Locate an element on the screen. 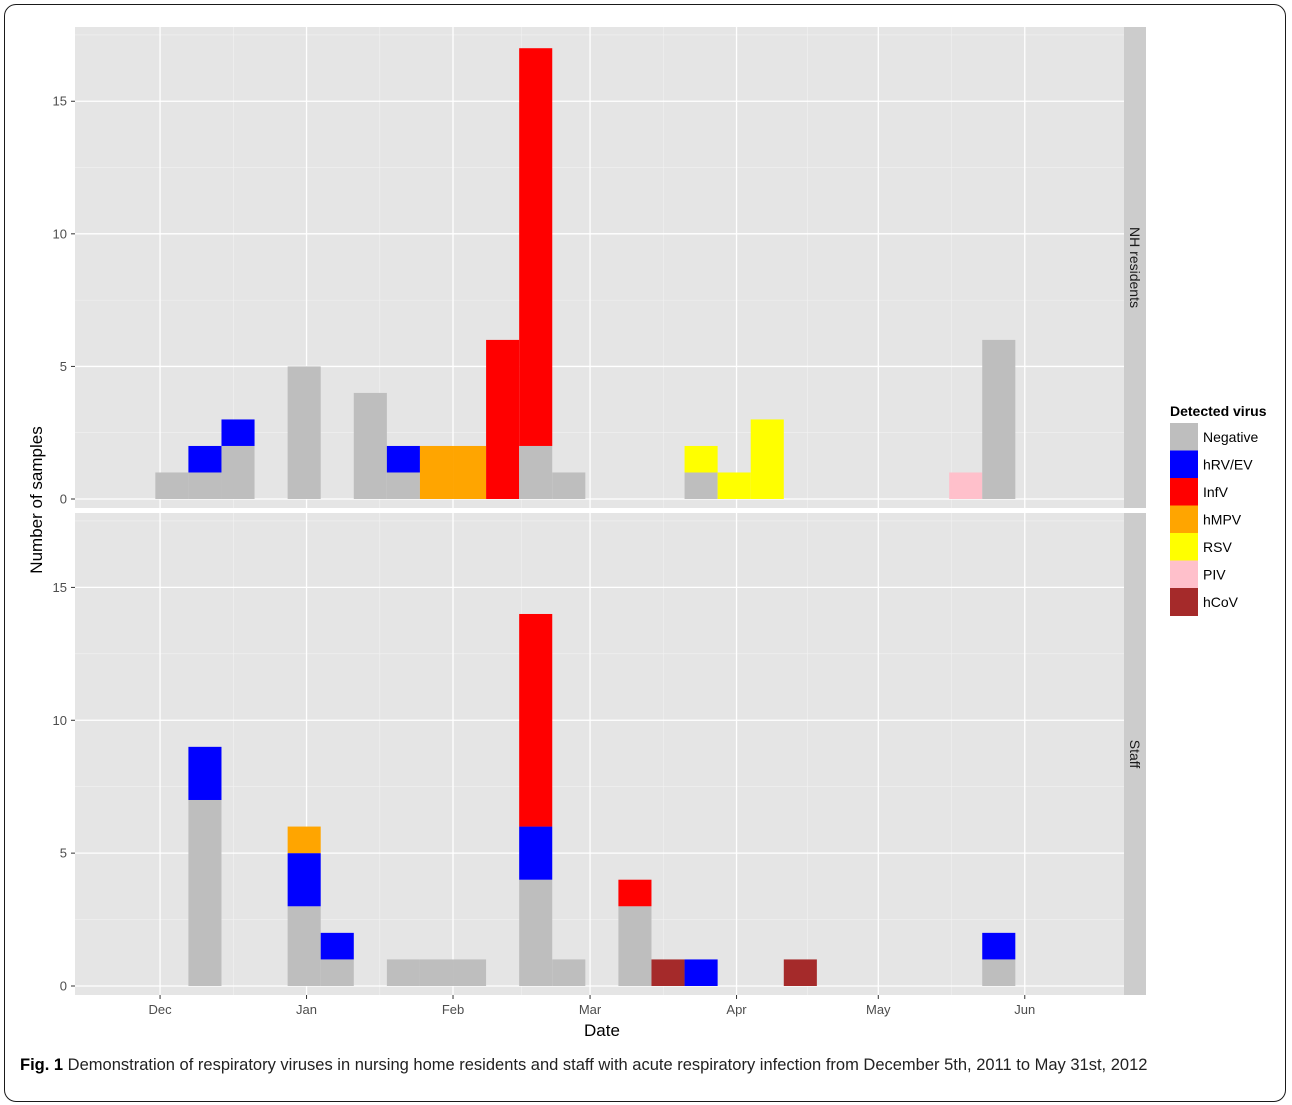  x-tick-label: Jan is located at coordinates (306, 1009).